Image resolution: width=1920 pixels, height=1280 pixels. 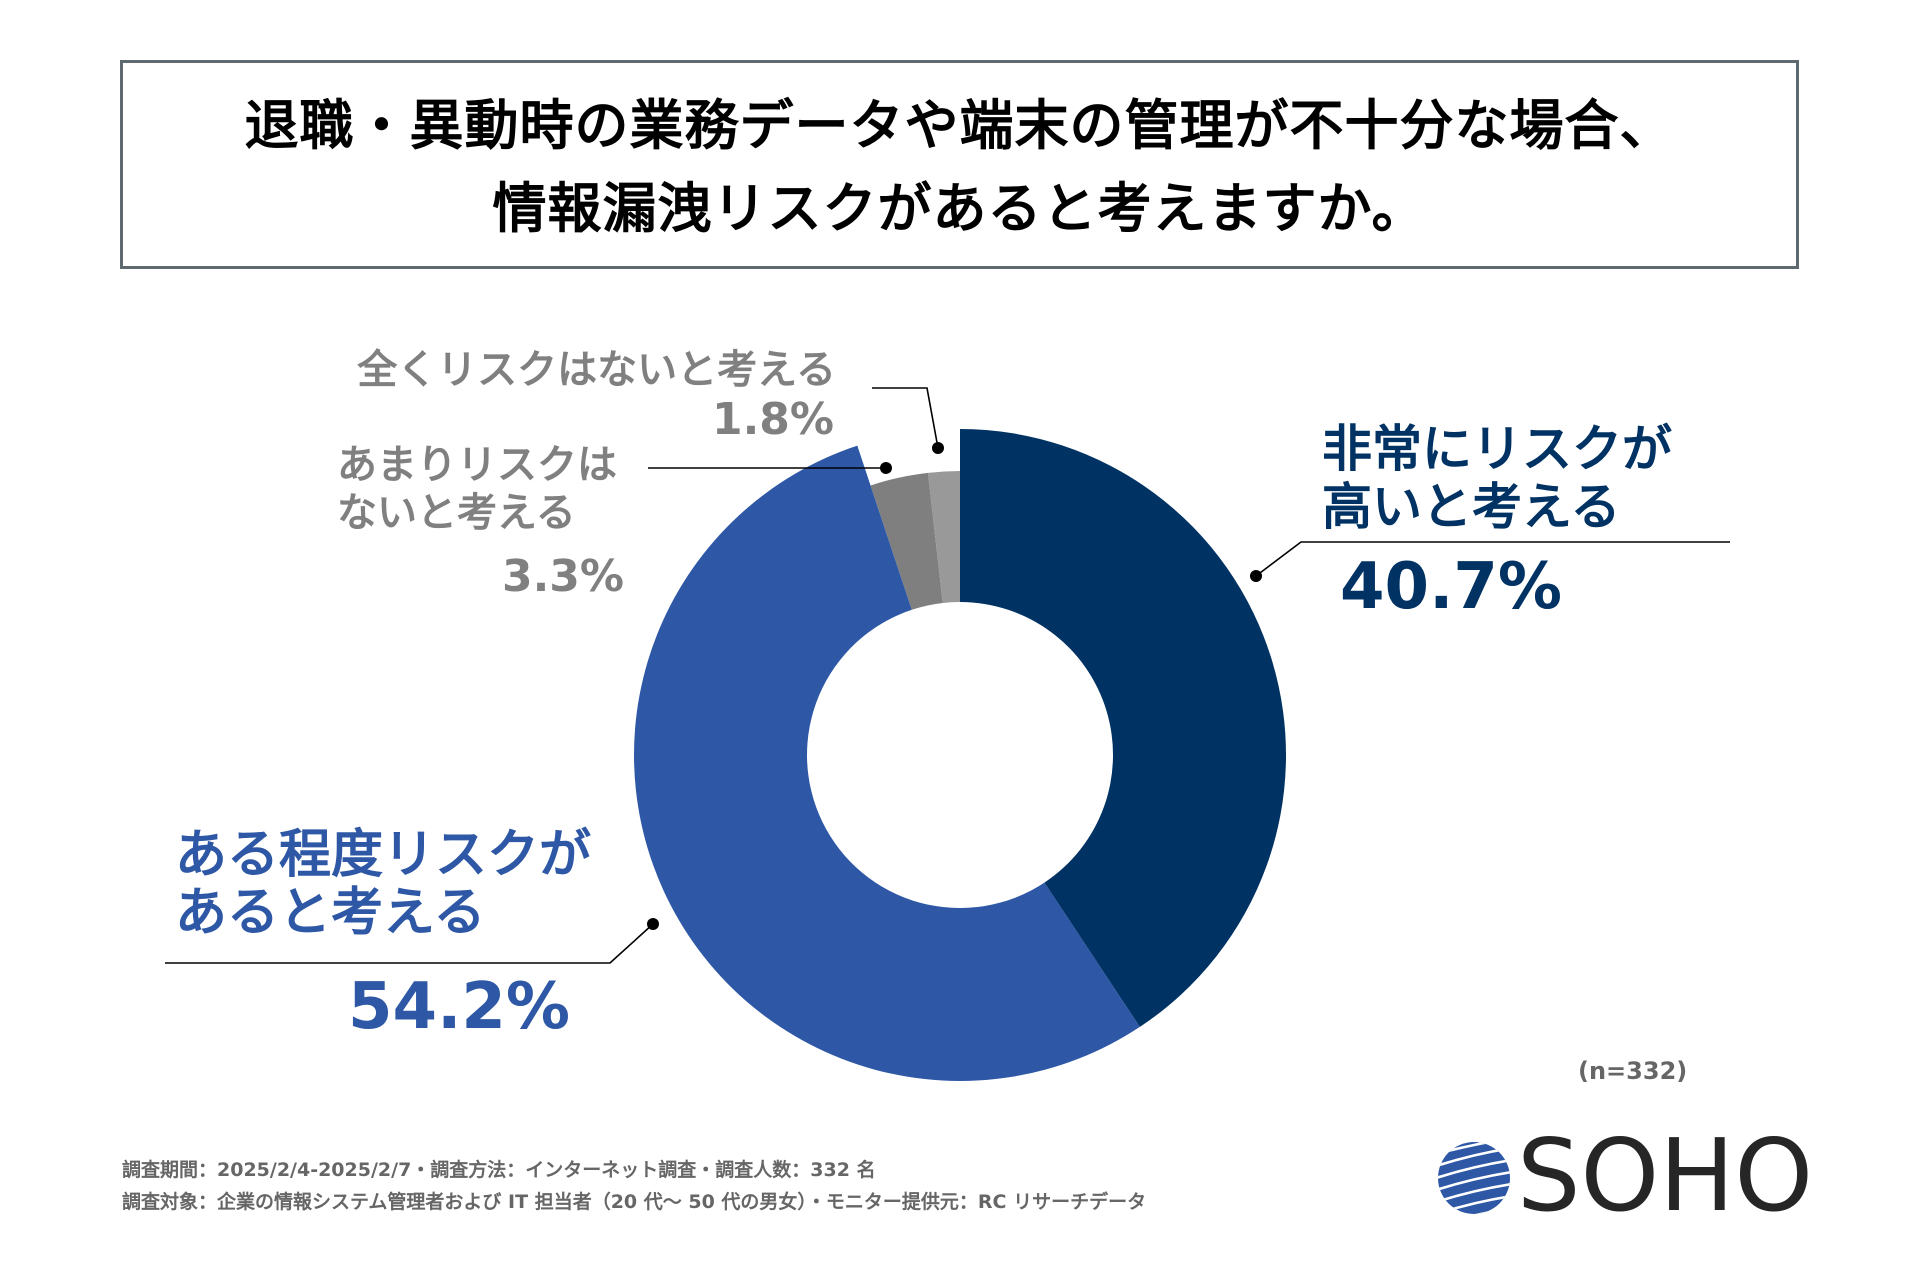 I want to click on leader-line-none, so click(x=905, y=418).